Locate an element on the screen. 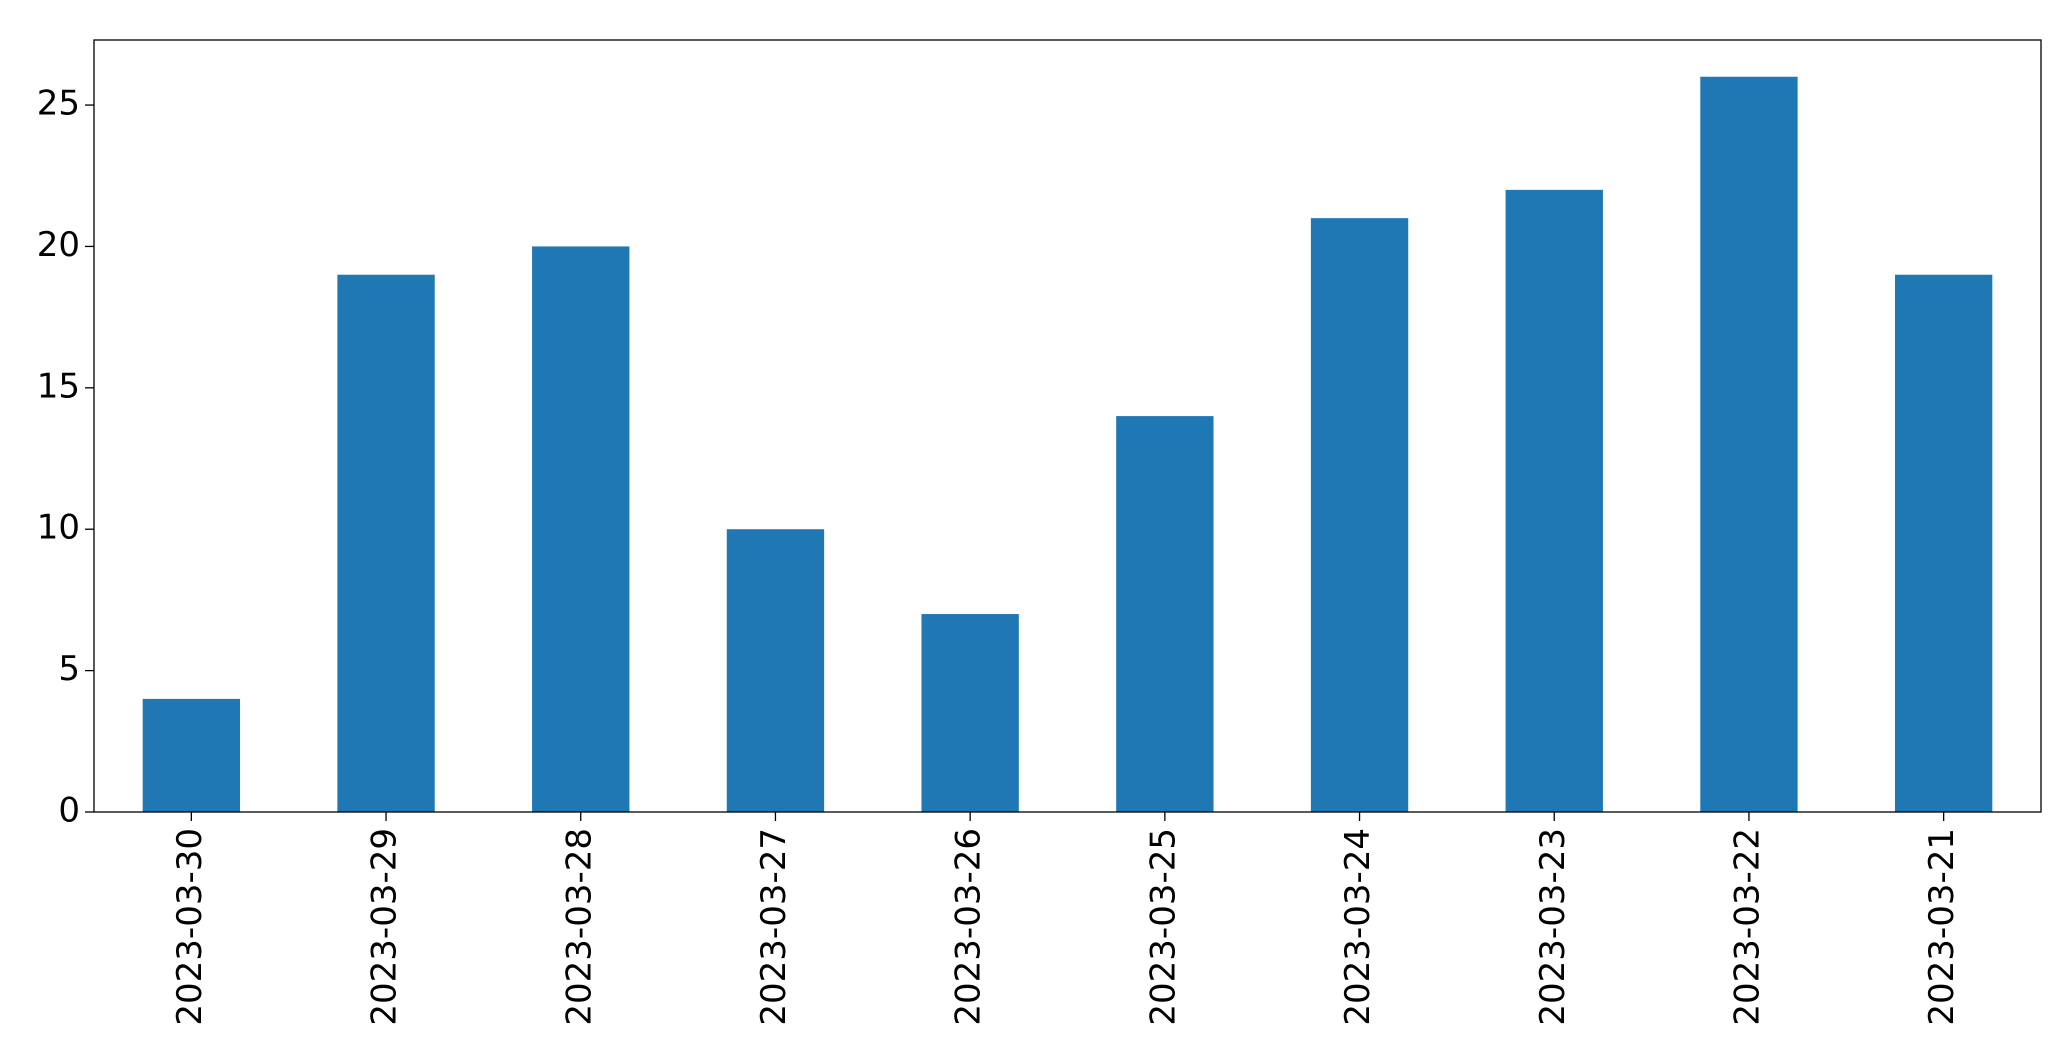  x-tick-label: 2023-03-21 is located at coordinates (1942, 927).